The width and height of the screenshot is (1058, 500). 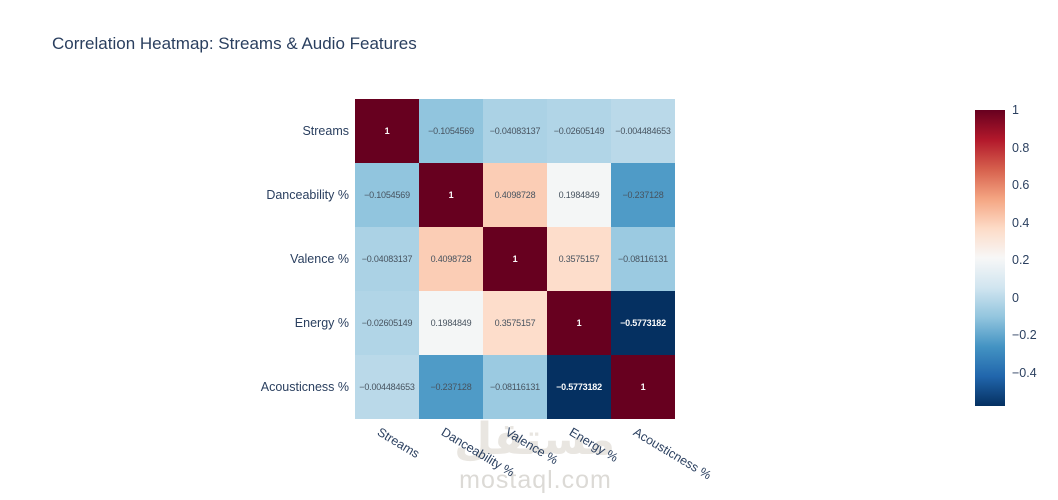 I want to click on y-axis-label: Streams, so click(x=325, y=131).